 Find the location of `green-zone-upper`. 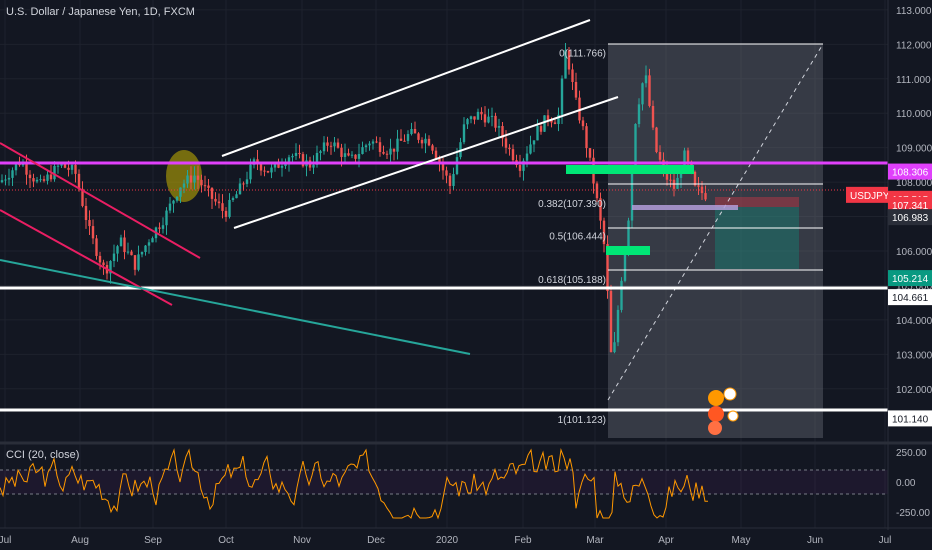

green-zone-upper is located at coordinates (630, 169).